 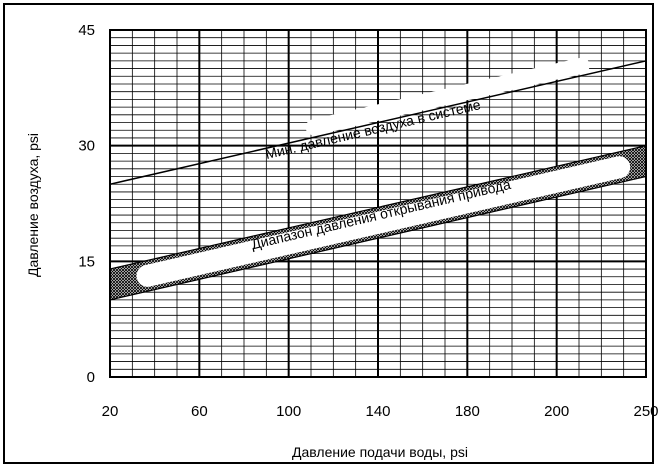 What do you see at coordinates (86, 261) in the screenshot?
I see `y-tick-label: 15` at bounding box center [86, 261].